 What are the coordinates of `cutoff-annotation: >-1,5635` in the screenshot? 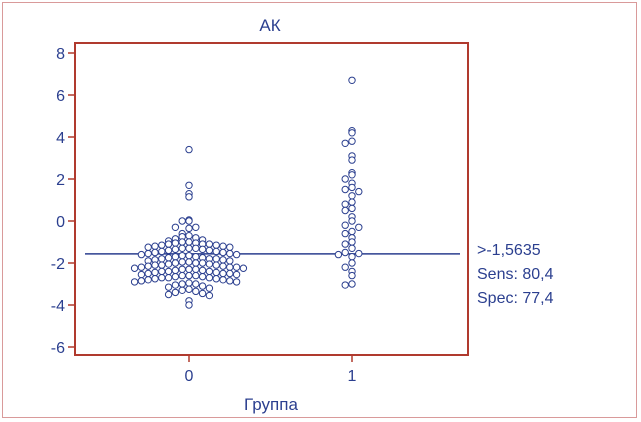 It's located at (509, 250).